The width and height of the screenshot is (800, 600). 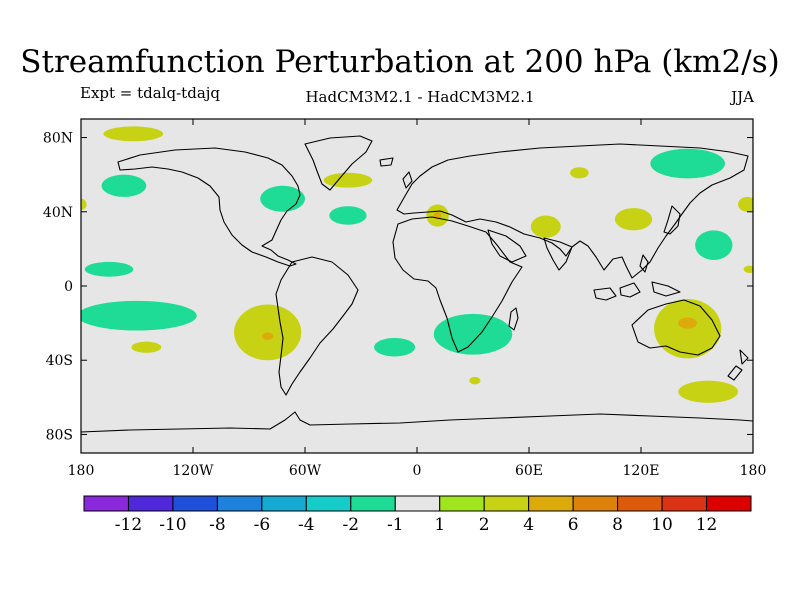 I want to click on colorbar-label-4: -4, so click(x=306, y=525).